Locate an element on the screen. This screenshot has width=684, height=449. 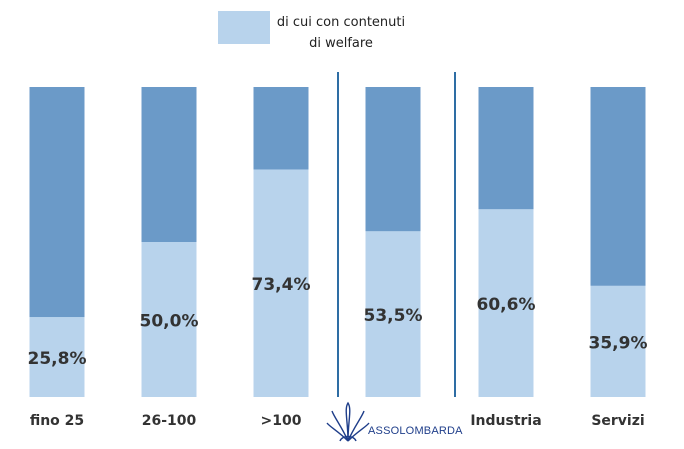
assolombarda-logo is located at coordinates (348, 421).